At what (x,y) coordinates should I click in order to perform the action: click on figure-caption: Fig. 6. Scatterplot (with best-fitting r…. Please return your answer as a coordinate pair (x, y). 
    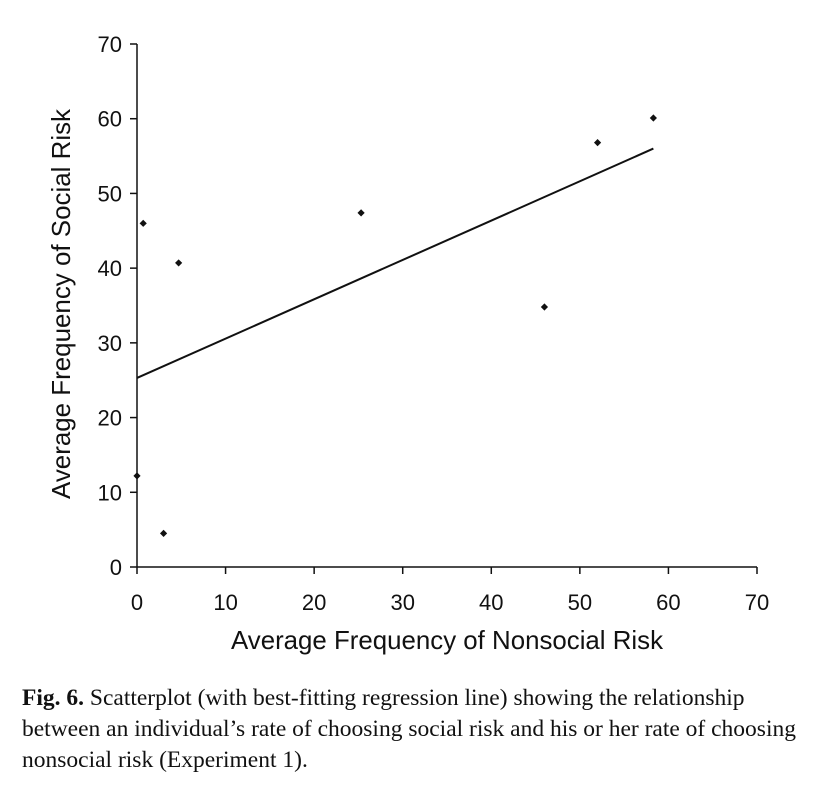
    Looking at the image, I should click on (412, 729).